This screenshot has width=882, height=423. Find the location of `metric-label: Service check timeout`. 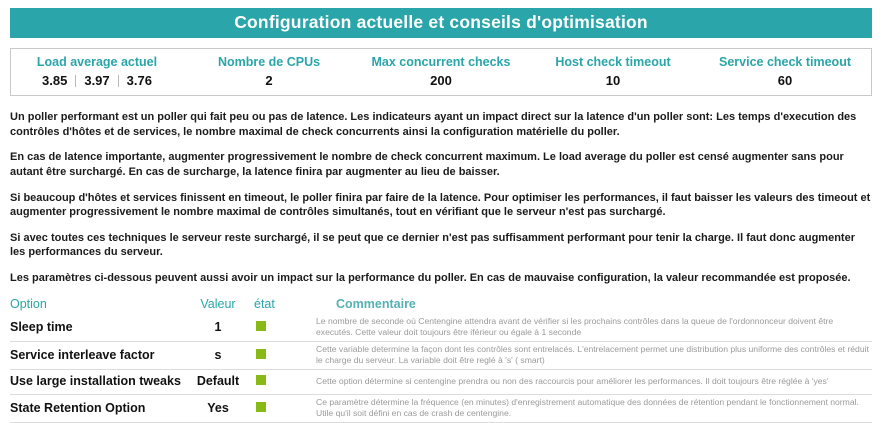

metric-label: Service check timeout is located at coordinates (784, 62).